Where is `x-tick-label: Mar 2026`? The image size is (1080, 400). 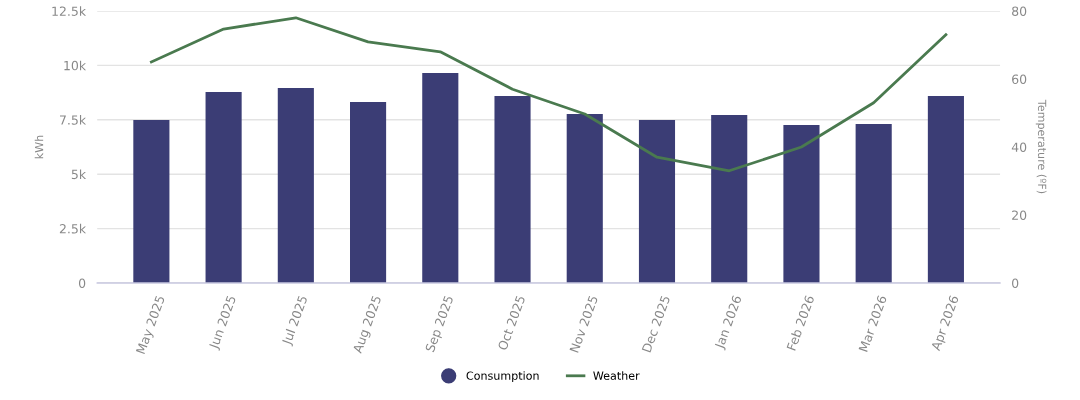 x-tick-label: Mar 2026 is located at coordinates (872, 323).